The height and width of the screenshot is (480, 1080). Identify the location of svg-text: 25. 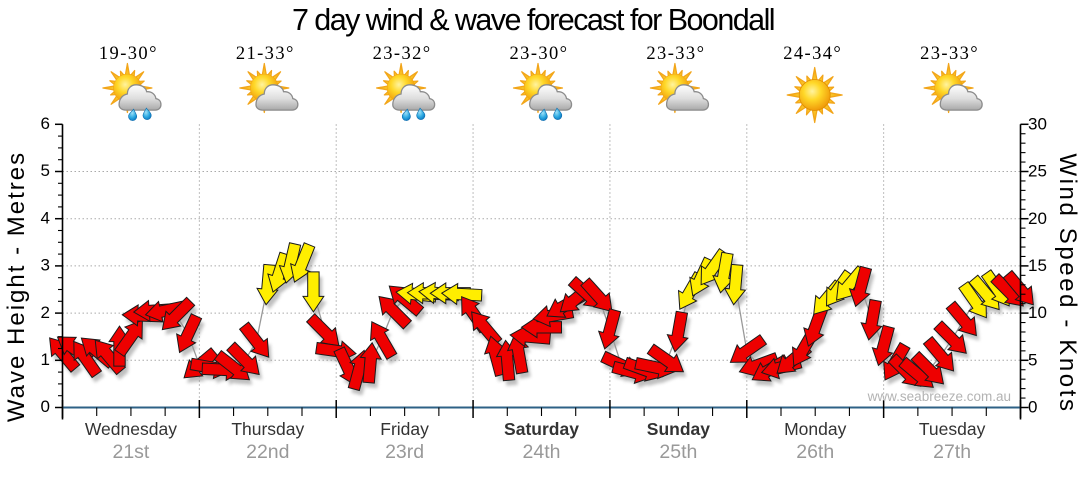
(1037, 171).